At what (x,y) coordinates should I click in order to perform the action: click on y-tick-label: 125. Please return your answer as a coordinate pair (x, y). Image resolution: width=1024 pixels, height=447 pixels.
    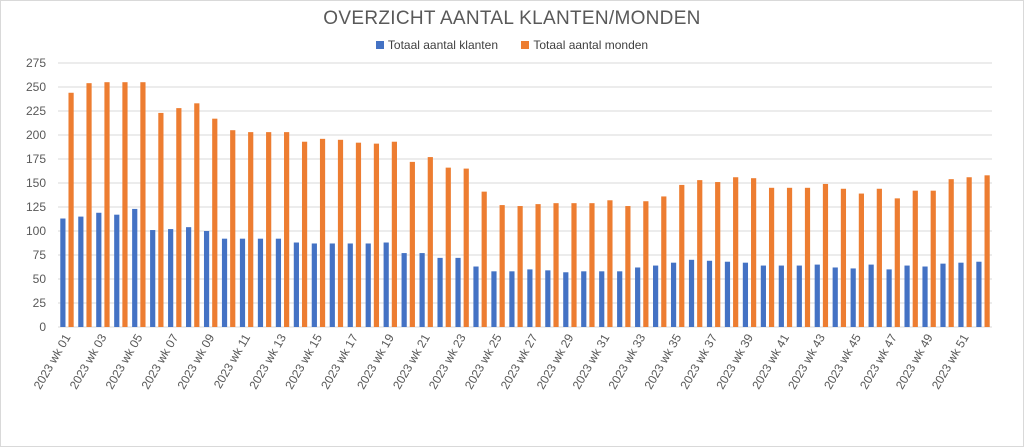
    Looking at the image, I should click on (36, 207).